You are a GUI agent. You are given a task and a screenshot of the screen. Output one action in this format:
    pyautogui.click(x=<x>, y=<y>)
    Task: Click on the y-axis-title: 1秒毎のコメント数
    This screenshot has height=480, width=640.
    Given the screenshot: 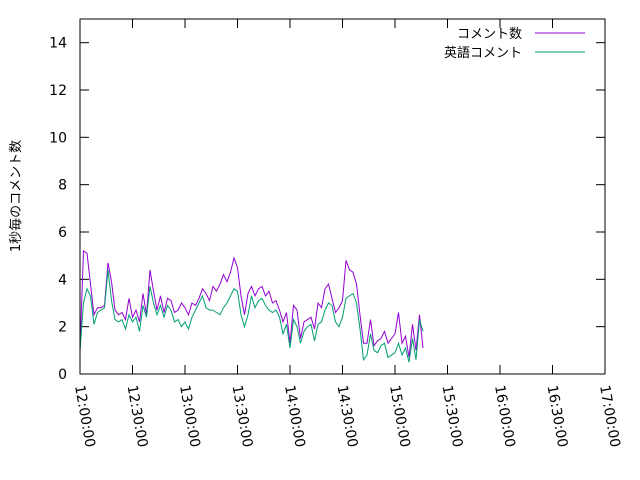 What is the action you would take?
    pyautogui.click(x=16, y=196)
    